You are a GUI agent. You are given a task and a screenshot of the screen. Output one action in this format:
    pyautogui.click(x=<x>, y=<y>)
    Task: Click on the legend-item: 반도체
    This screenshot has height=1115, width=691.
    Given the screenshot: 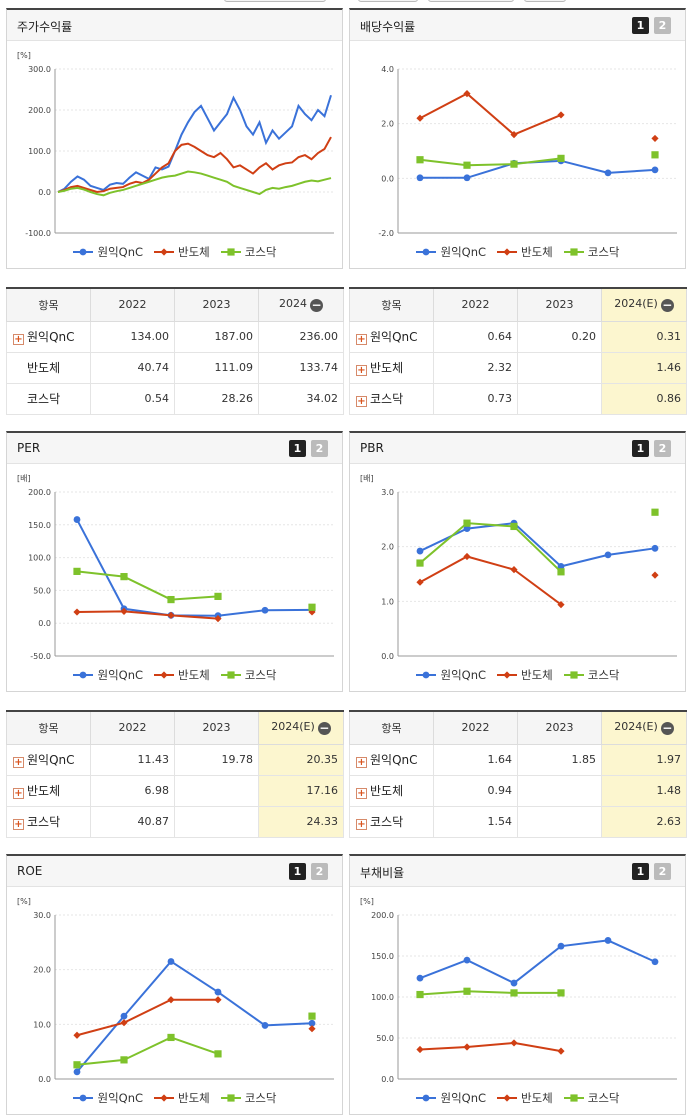 What is the action you would take?
    pyautogui.click(x=181, y=1098)
    